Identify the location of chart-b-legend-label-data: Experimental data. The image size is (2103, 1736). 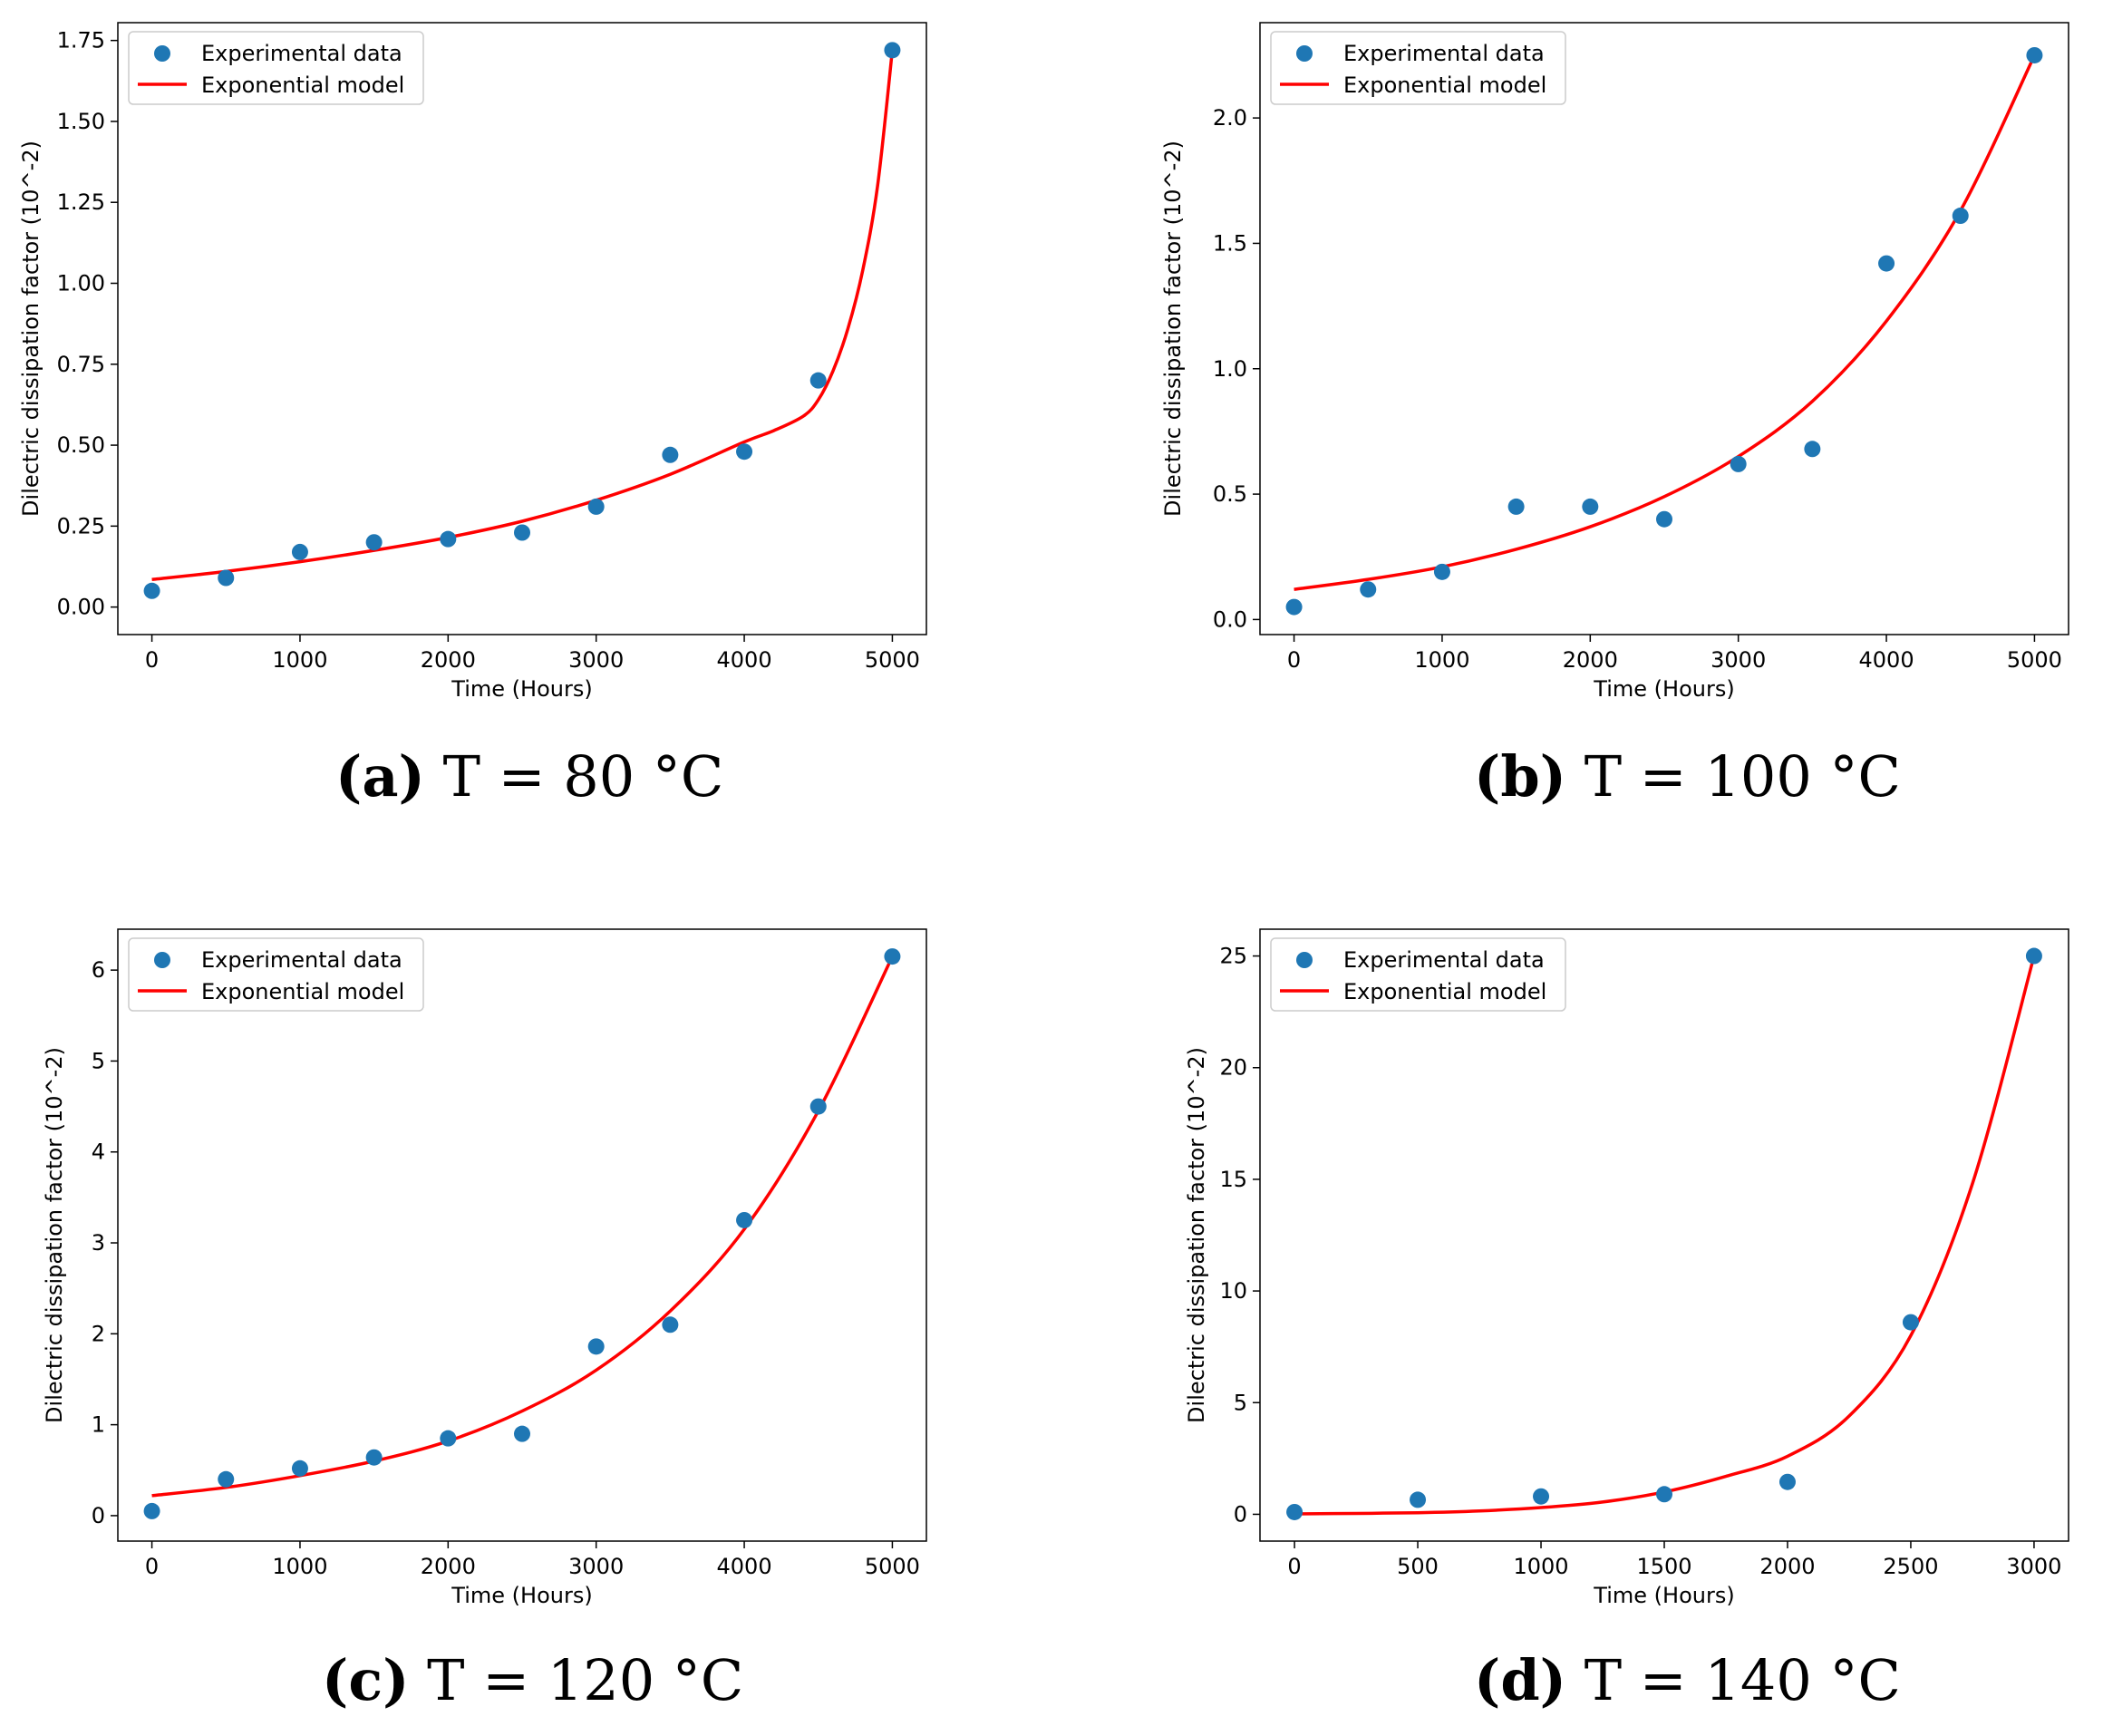
(1444, 53).